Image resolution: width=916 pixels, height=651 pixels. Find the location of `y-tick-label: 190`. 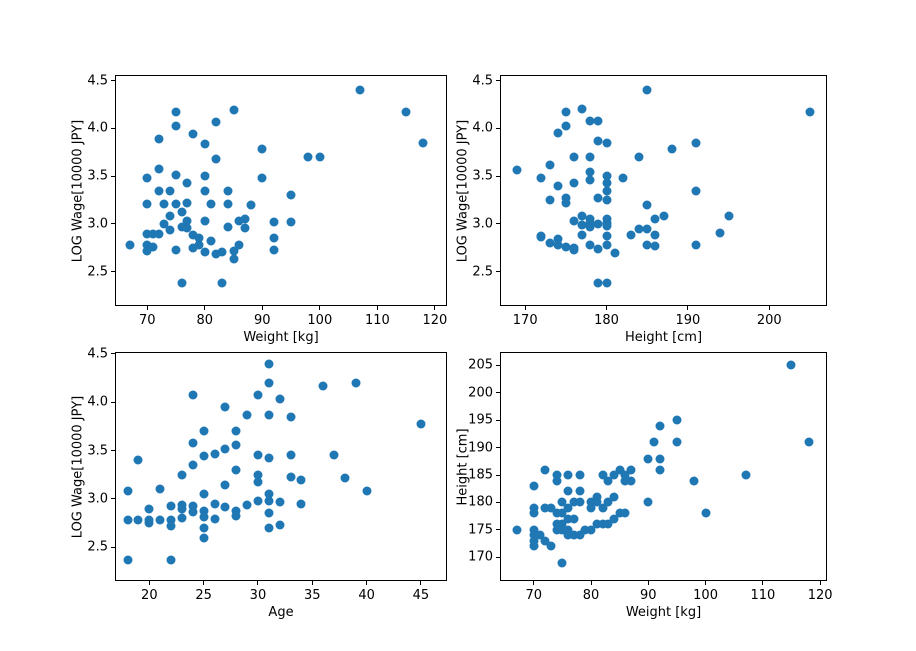

y-tick-label: 190 is located at coordinates (480, 448).